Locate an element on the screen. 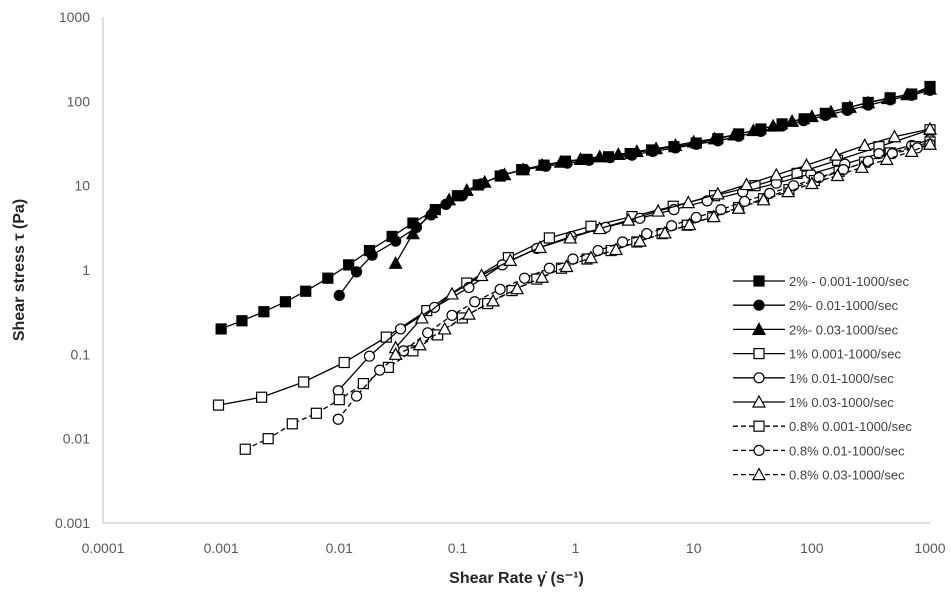 This screenshot has height=596, width=951. legend-item: 0.8% 0.03-1000/sec is located at coordinates (819, 475).